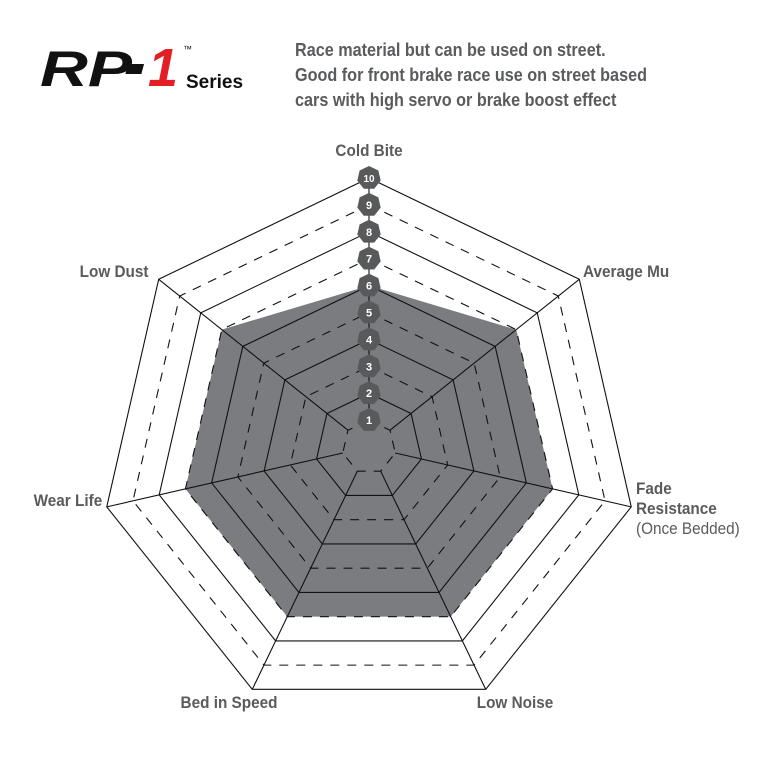 The height and width of the screenshot is (768, 768). I want to click on axis-sublabel: (Once Bedded), so click(688, 528).